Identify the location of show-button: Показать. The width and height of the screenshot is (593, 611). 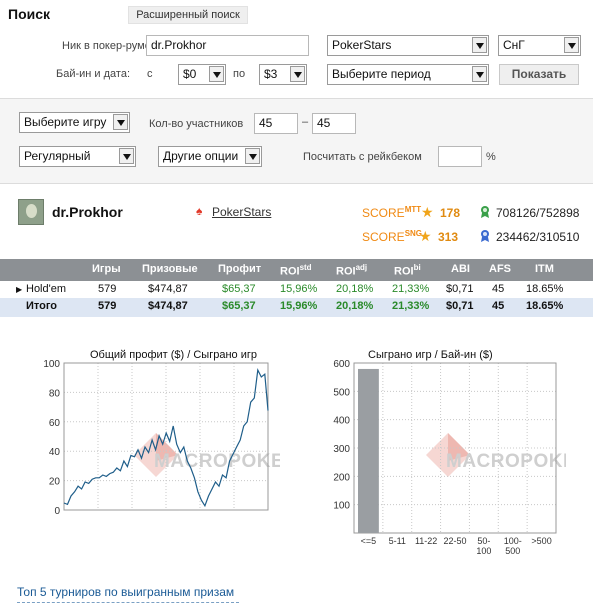
(539, 74).